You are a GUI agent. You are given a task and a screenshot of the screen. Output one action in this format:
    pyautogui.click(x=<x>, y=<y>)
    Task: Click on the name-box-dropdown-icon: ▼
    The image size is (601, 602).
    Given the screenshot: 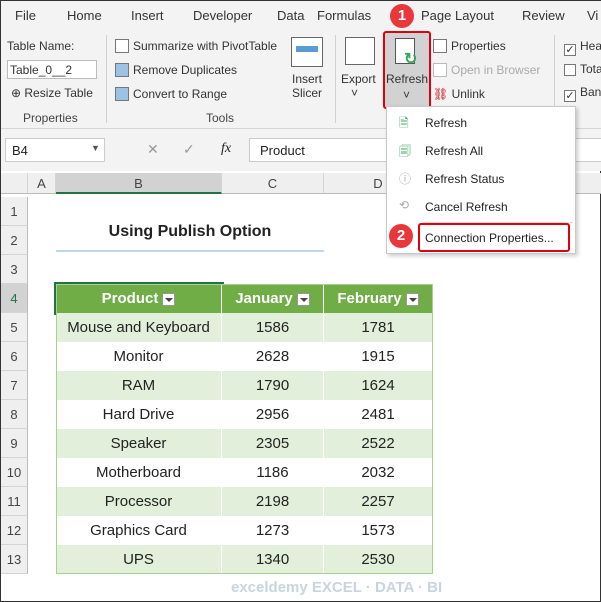 What is the action you would take?
    pyautogui.click(x=95, y=148)
    